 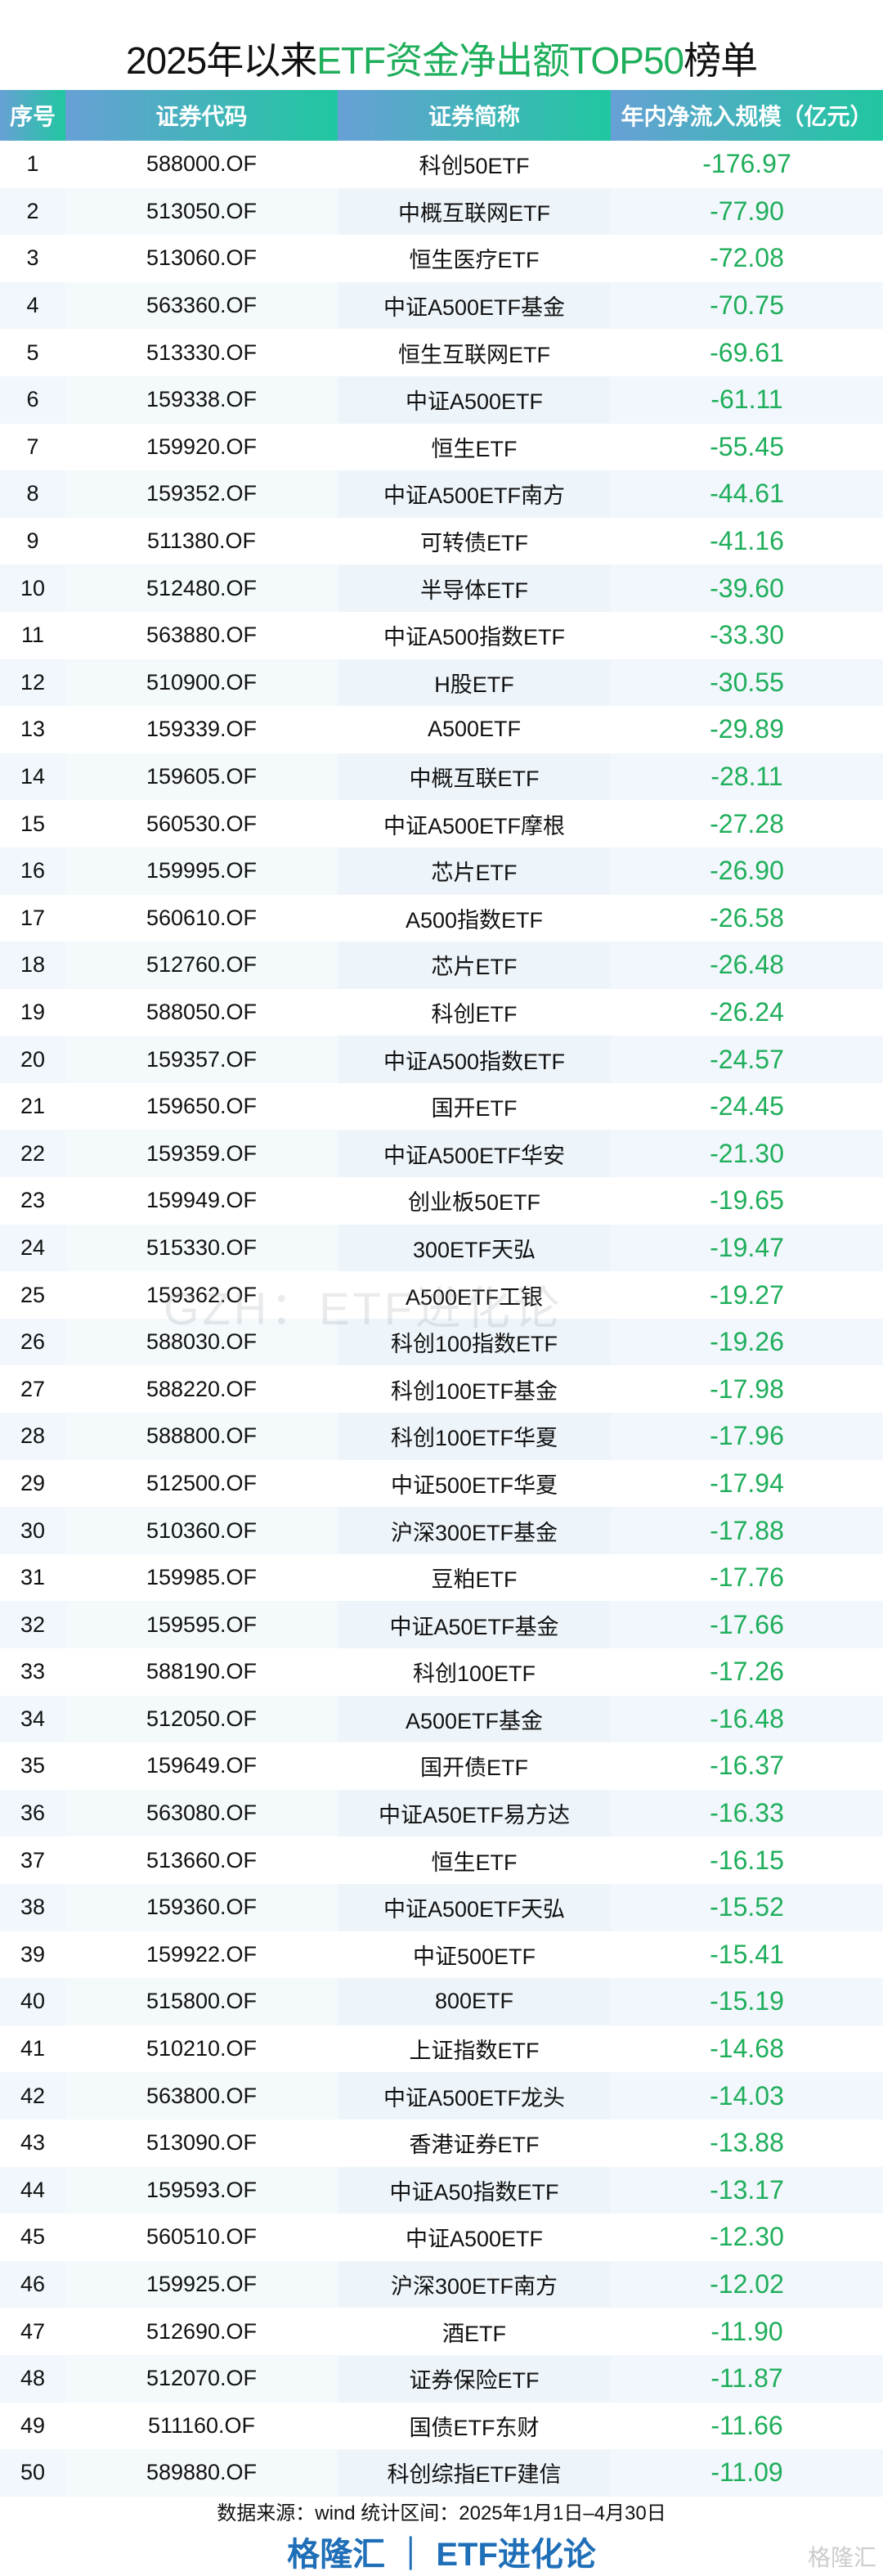 What do you see at coordinates (441, 1012) in the screenshot?
I see `table-row: 19 588050.OF 科创ETF -26.24` at bounding box center [441, 1012].